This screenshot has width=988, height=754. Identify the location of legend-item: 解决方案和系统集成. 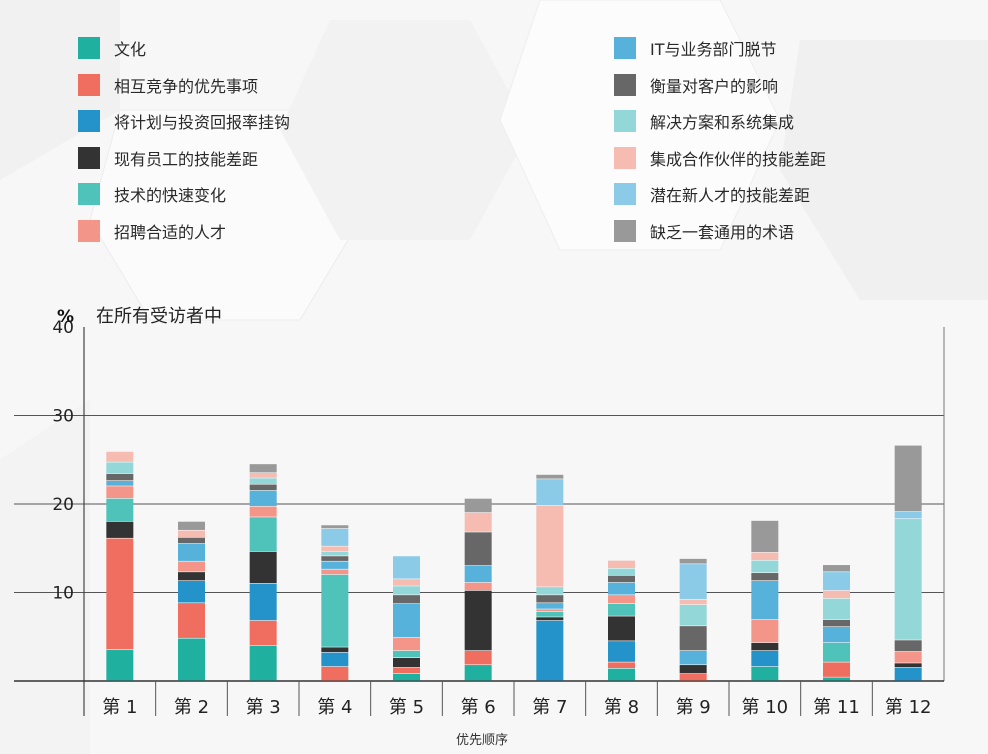
(704, 121).